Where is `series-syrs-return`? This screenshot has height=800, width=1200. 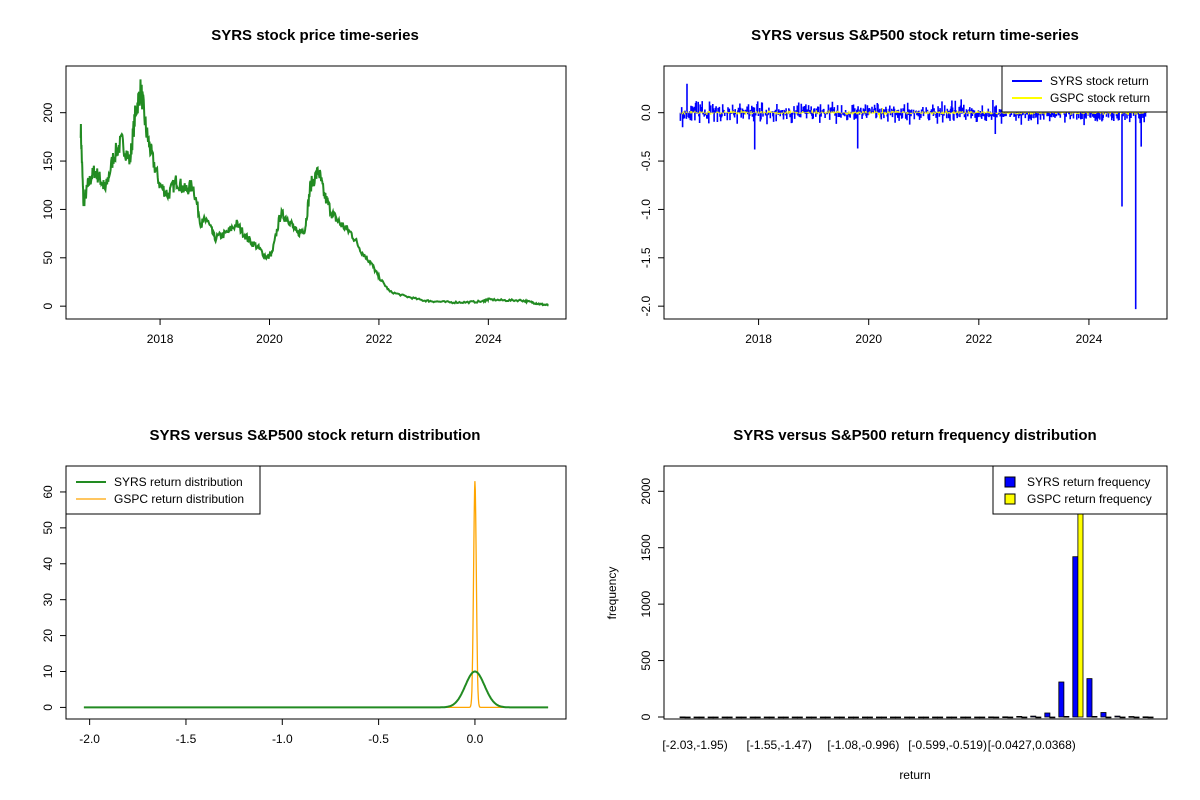
series-syrs-return is located at coordinates (913, 196).